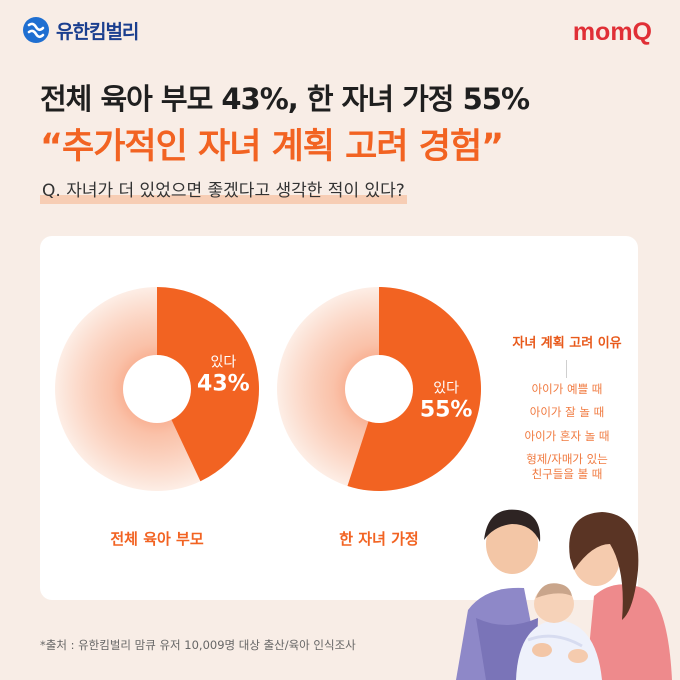  Describe the element at coordinates (567, 343) in the screenshot. I see `reasons-title: 자녀 계획 고려 이유` at that location.